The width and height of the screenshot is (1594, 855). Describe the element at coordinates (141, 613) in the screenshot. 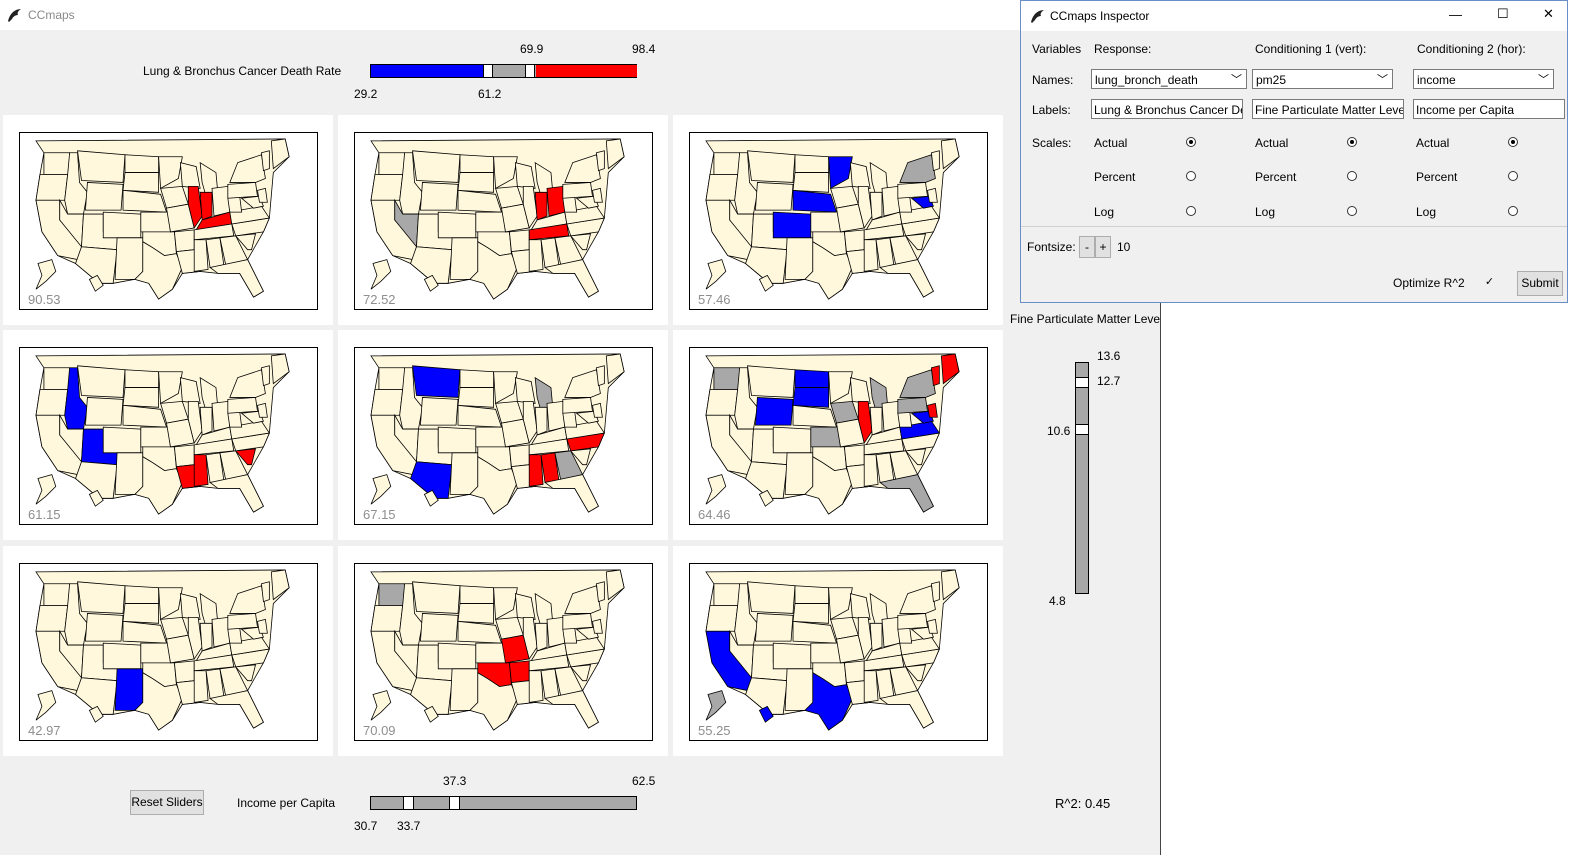

I see `state-sd` at that location.